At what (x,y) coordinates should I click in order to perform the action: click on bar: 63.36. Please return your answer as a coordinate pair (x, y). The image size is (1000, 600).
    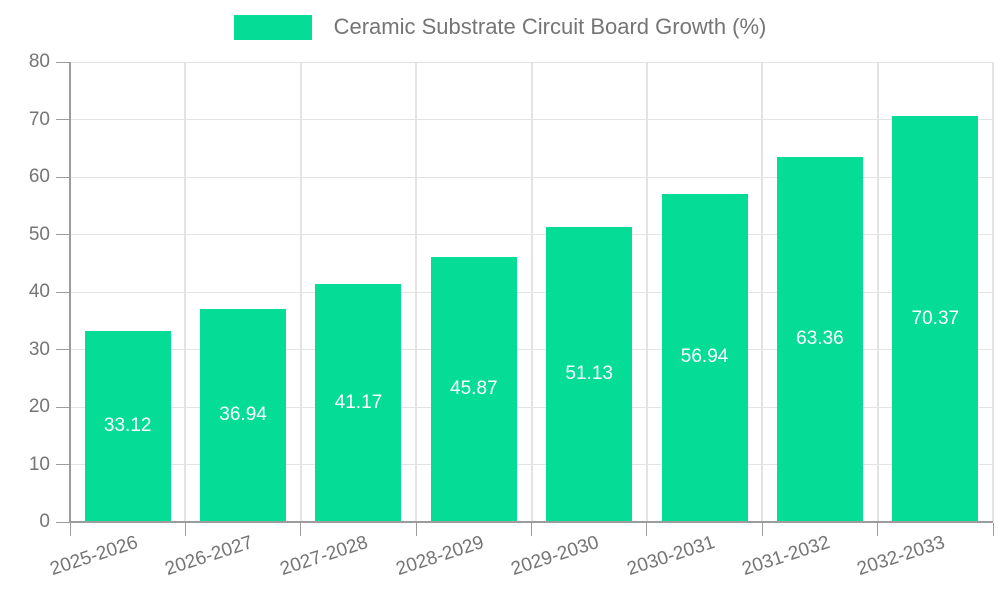
    Looking at the image, I should click on (819, 338).